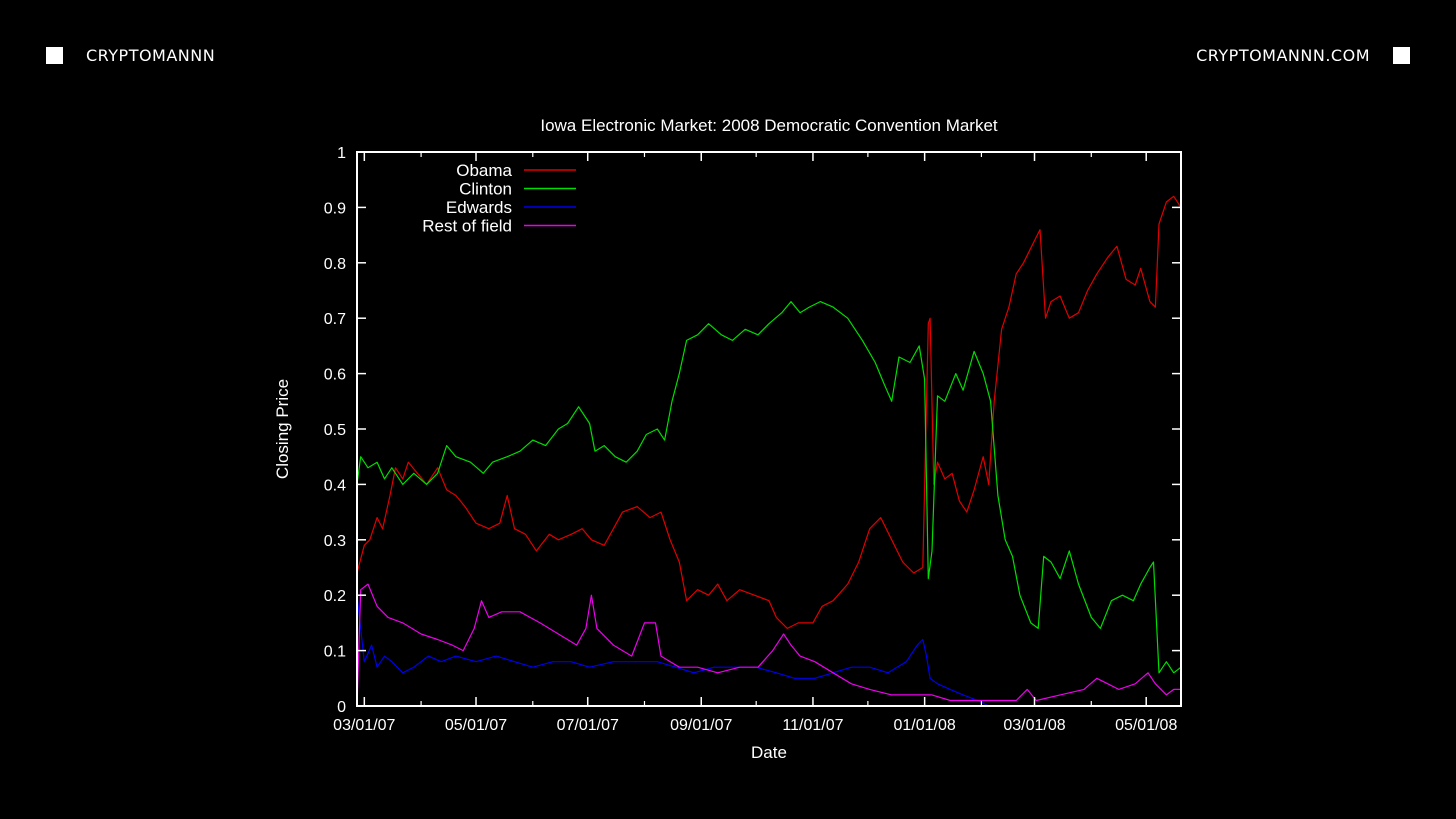  Describe the element at coordinates (1034, 725) in the screenshot. I see `x-tick-label: 03/01/08` at that location.